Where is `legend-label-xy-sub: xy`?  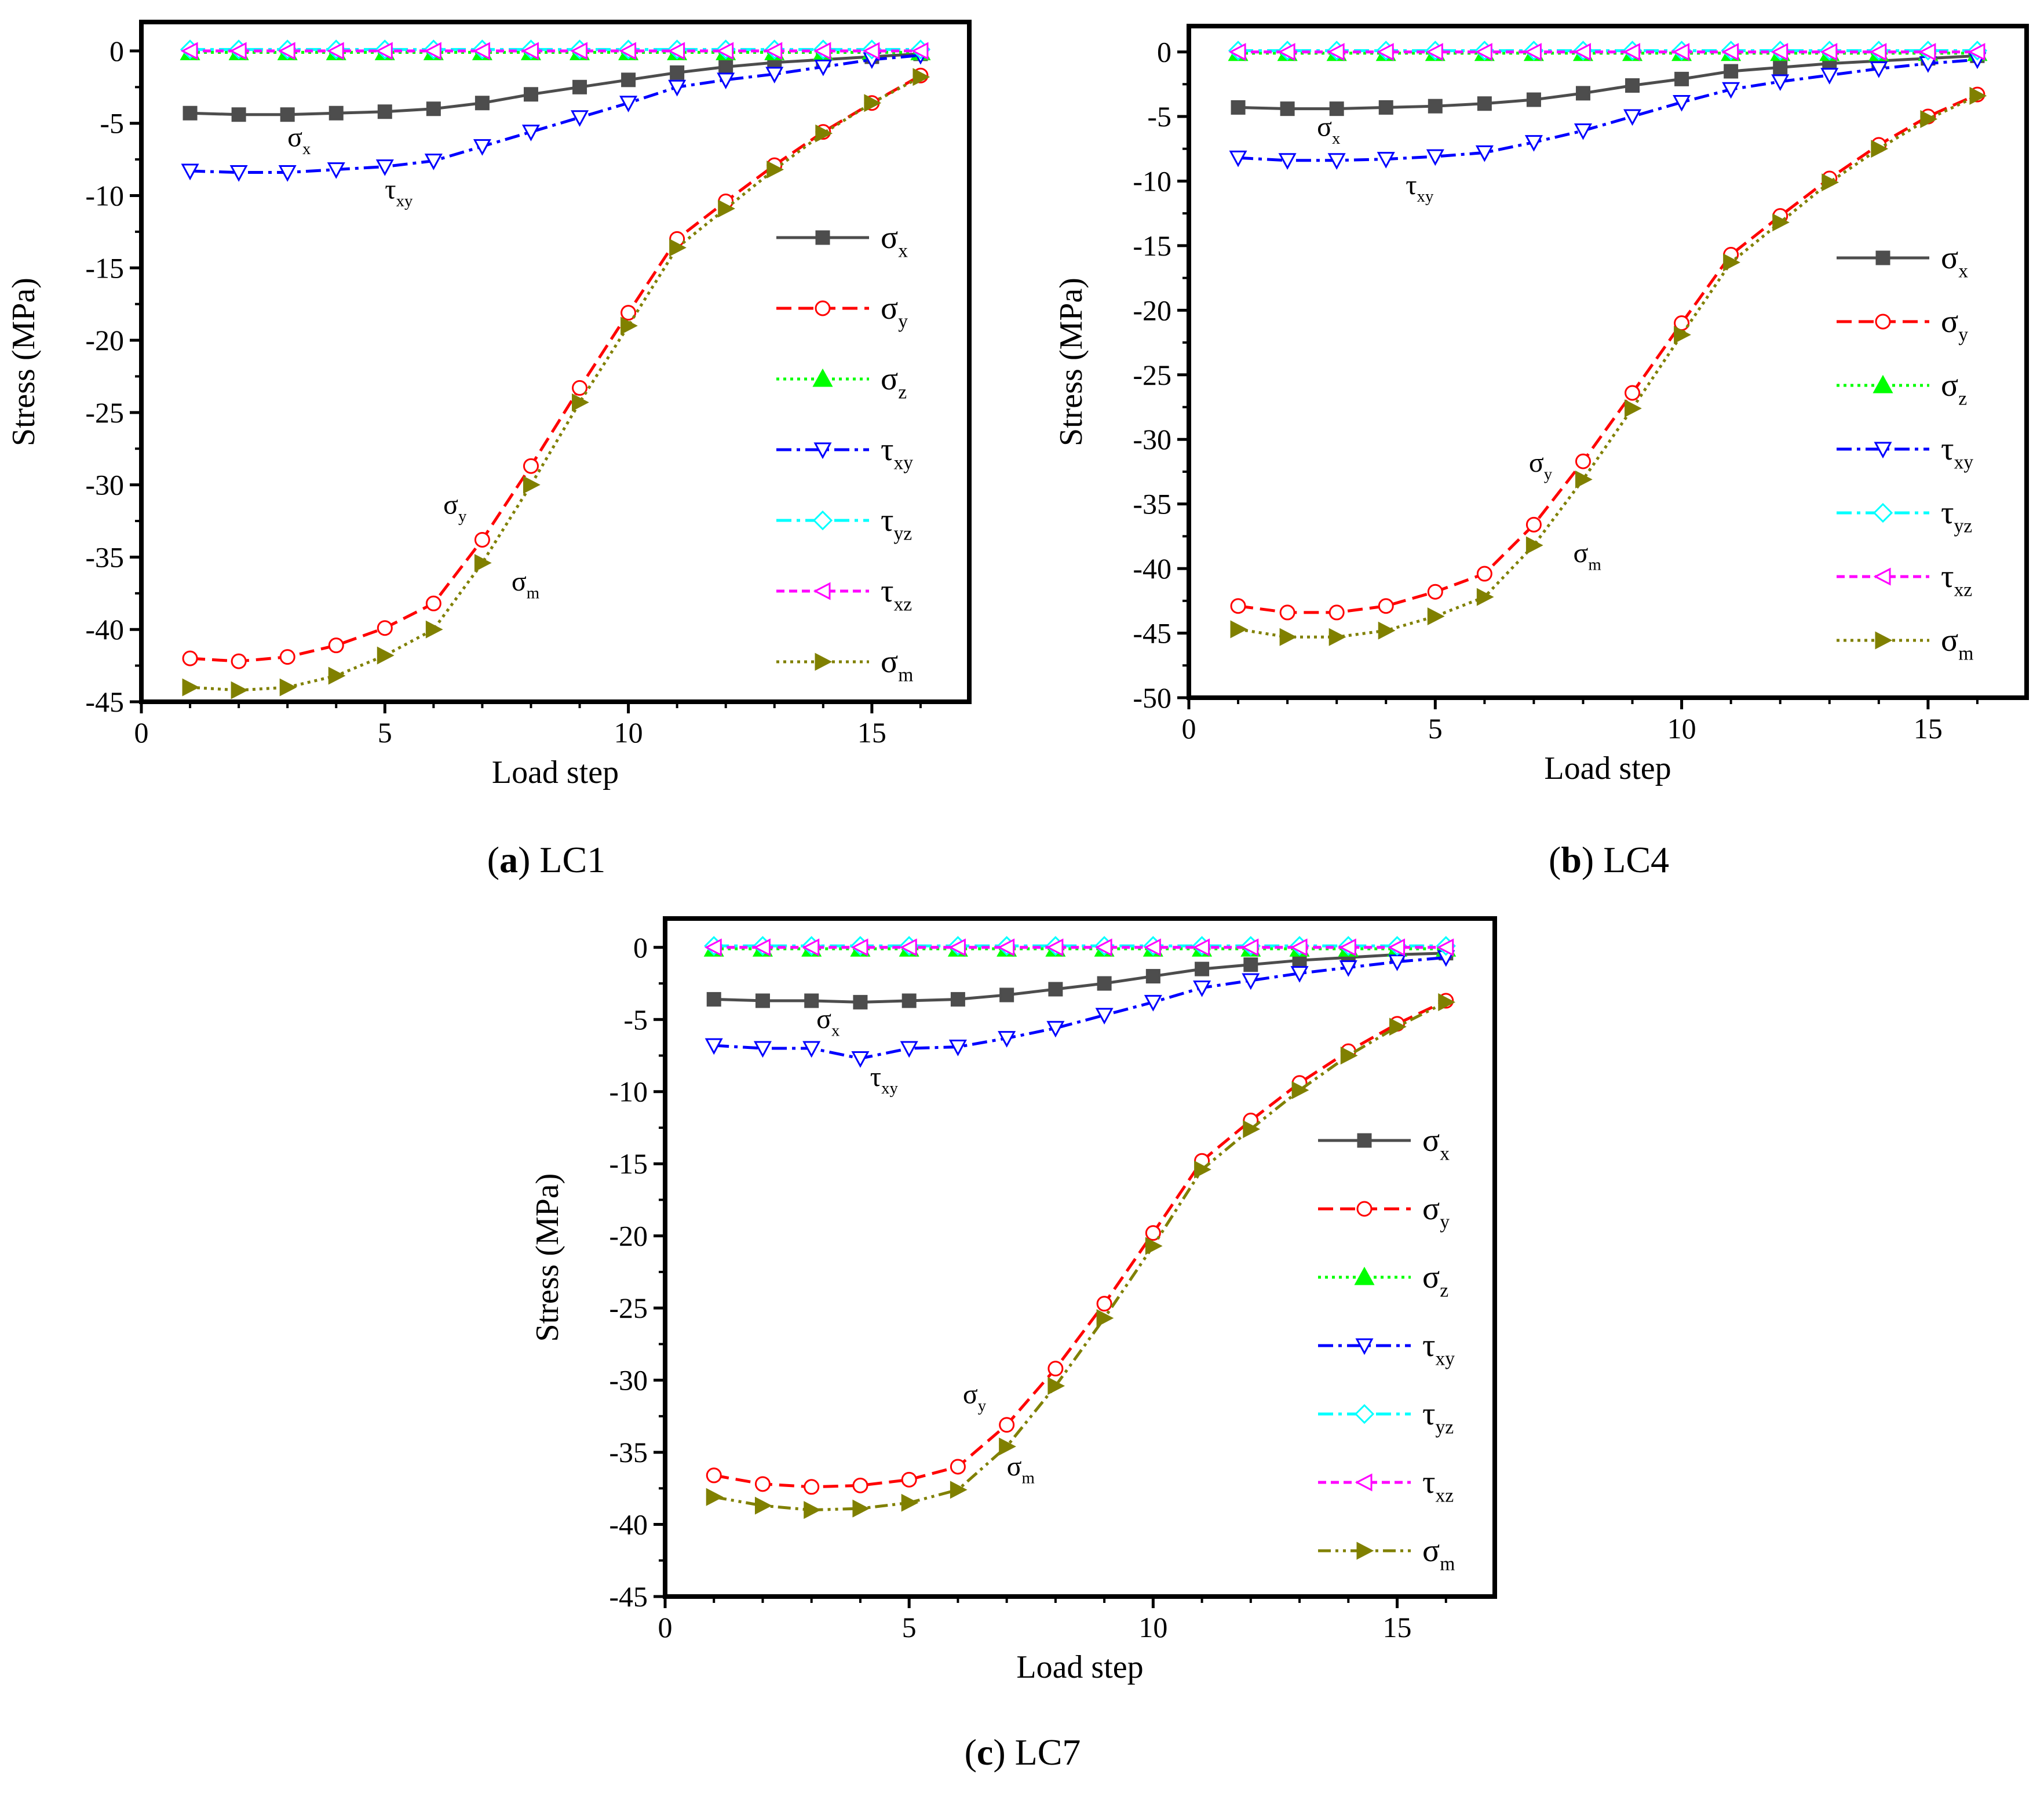
legend-label-xy-sub: xy is located at coordinates (1964, 462).